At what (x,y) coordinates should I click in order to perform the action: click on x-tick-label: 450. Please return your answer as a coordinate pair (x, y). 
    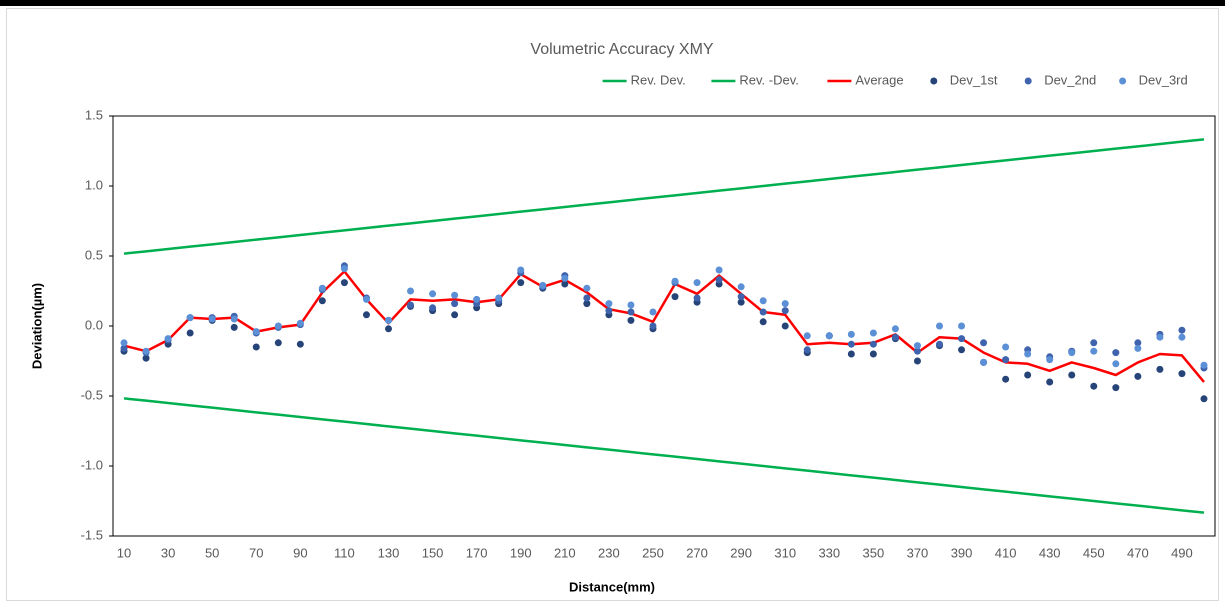
    Looking at the image, I should click on (1094, 552).